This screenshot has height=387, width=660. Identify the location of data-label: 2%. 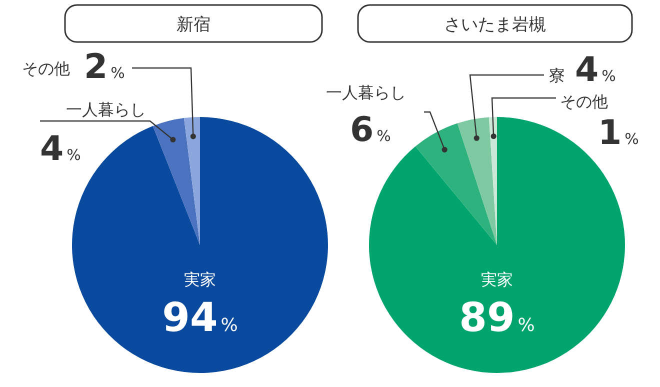
(104, 67).